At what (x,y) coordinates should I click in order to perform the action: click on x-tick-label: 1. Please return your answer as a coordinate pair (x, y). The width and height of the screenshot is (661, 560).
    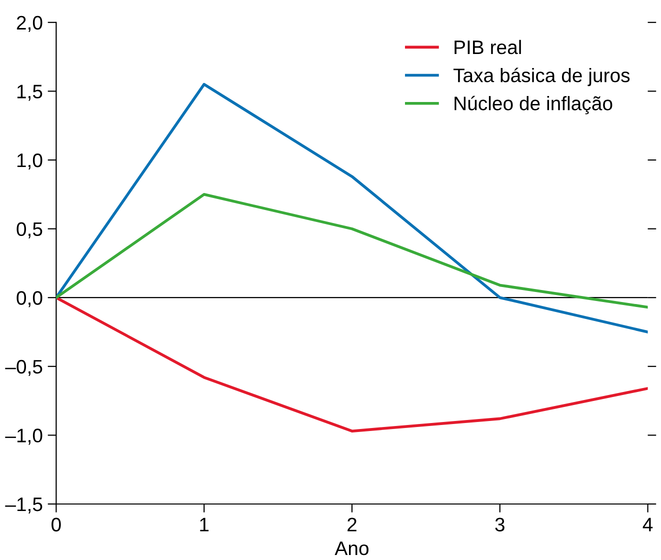
    Looking at the image, I should click on (204, 525).